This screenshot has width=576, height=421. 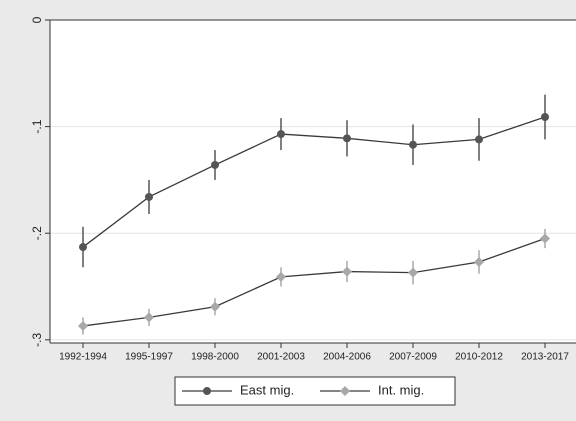 What do you see at coordinates (37, 19) in the screenshot?
I see `y-tick-label: 0` at bounding box center [37, 19].